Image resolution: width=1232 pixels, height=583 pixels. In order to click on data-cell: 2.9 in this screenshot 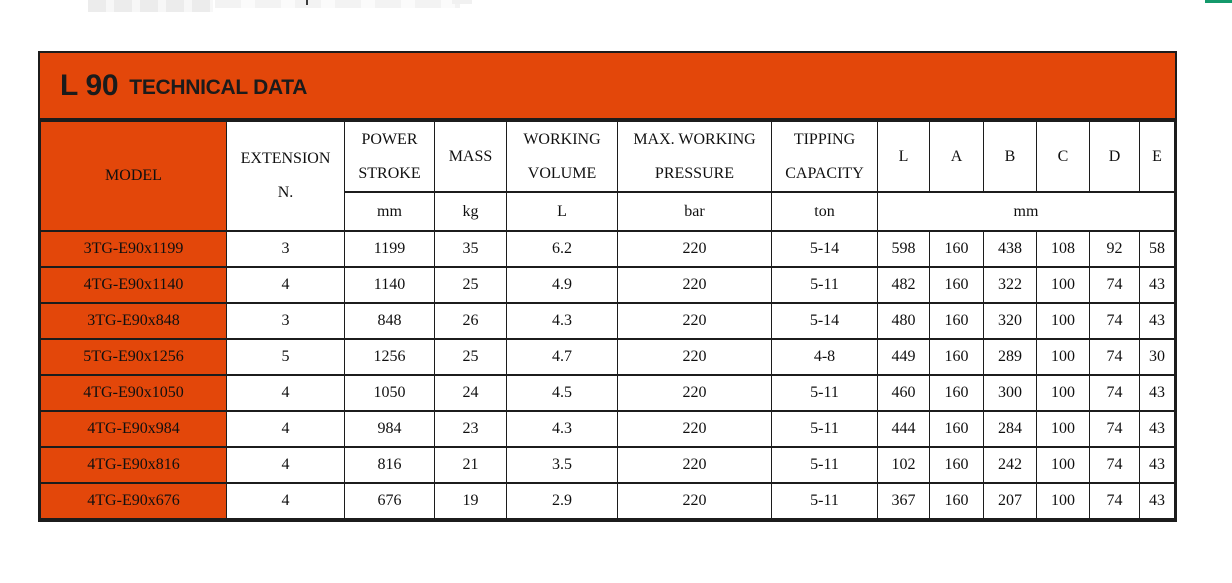, I will do `click(562, 501)`.